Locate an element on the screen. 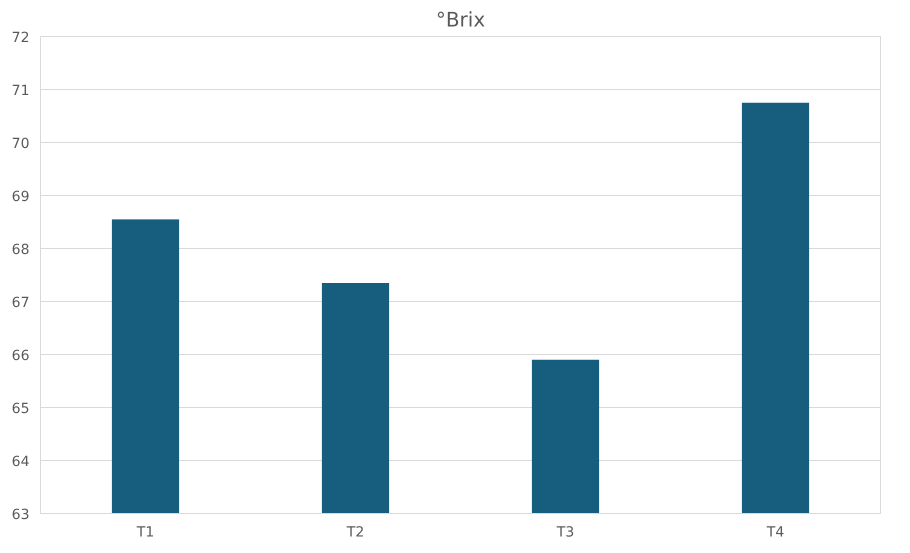 This screenshot has height=553, width=910. x-tick-label: T3 is located at coordinates (565, 532).